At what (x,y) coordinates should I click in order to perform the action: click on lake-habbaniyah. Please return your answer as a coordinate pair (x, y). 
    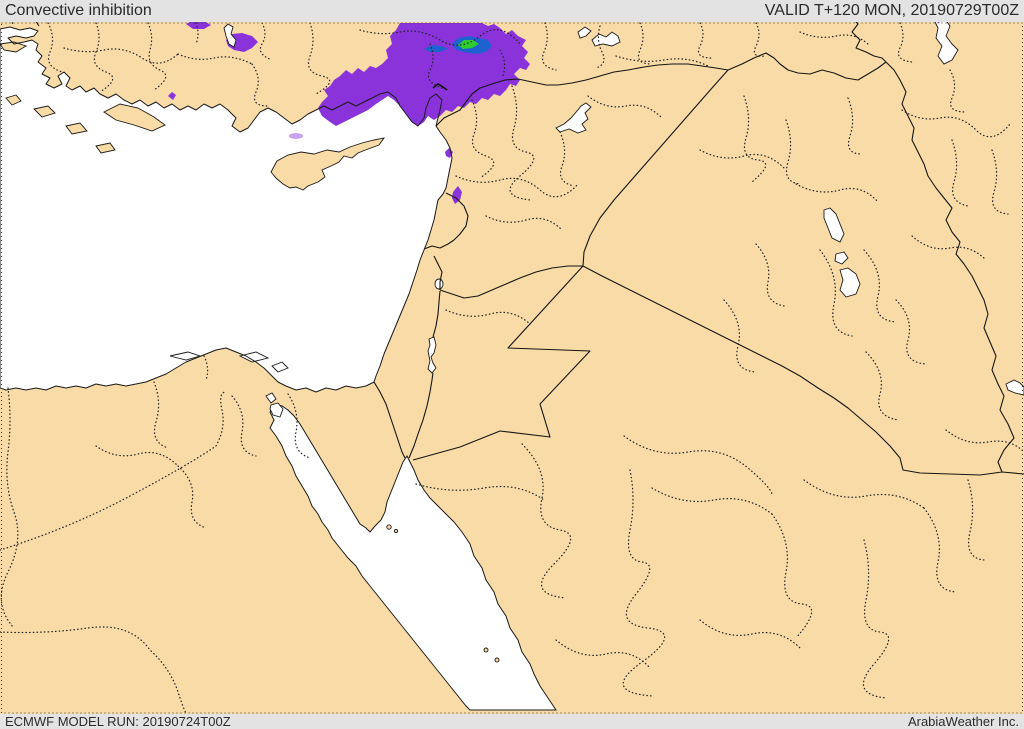
    Looking at the image, I should click on (841, 258).